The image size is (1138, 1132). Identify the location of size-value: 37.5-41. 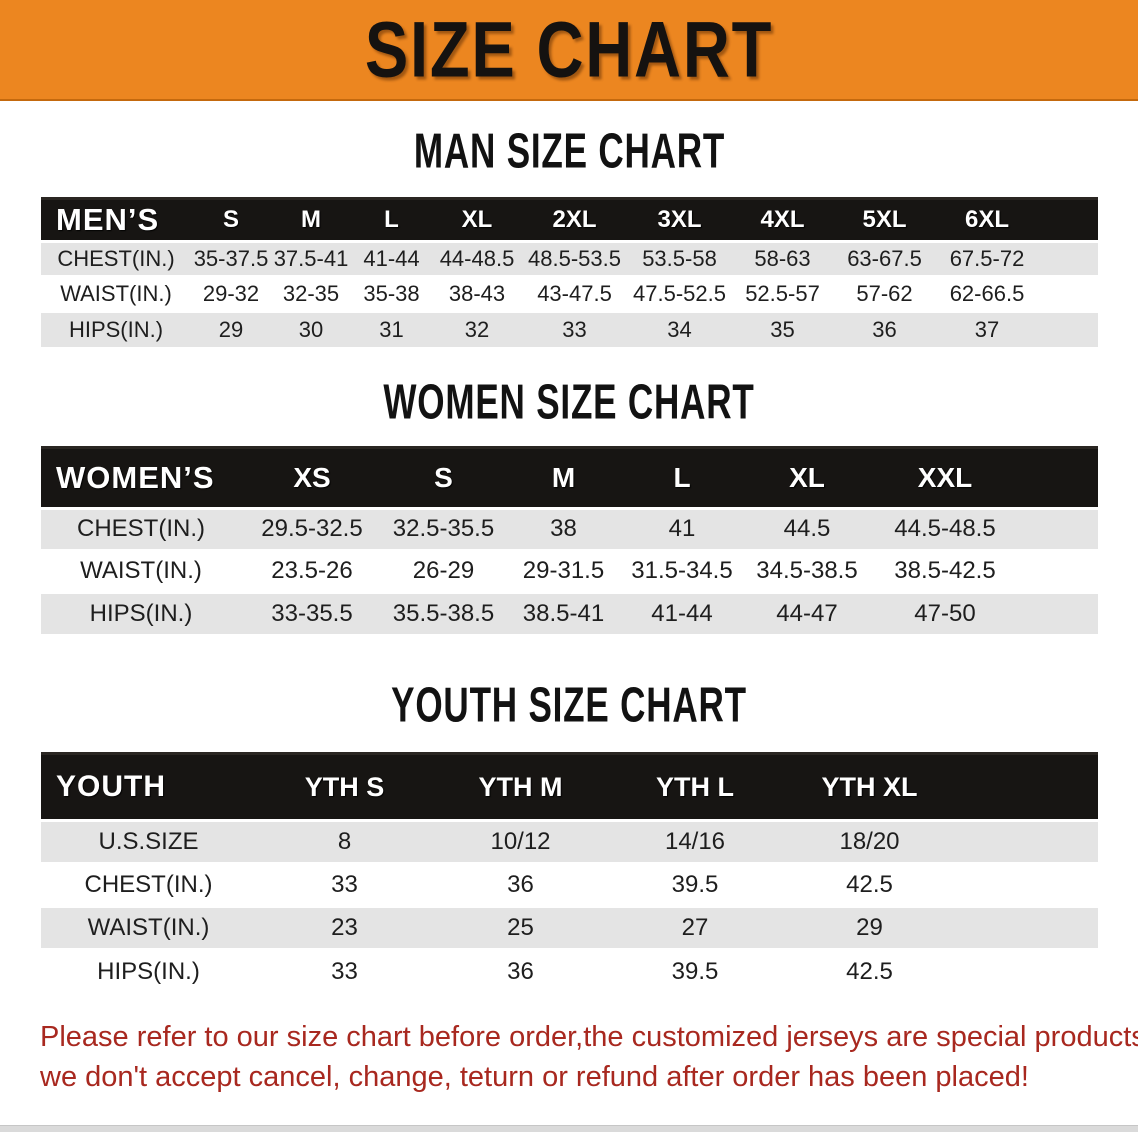
(311, 258).